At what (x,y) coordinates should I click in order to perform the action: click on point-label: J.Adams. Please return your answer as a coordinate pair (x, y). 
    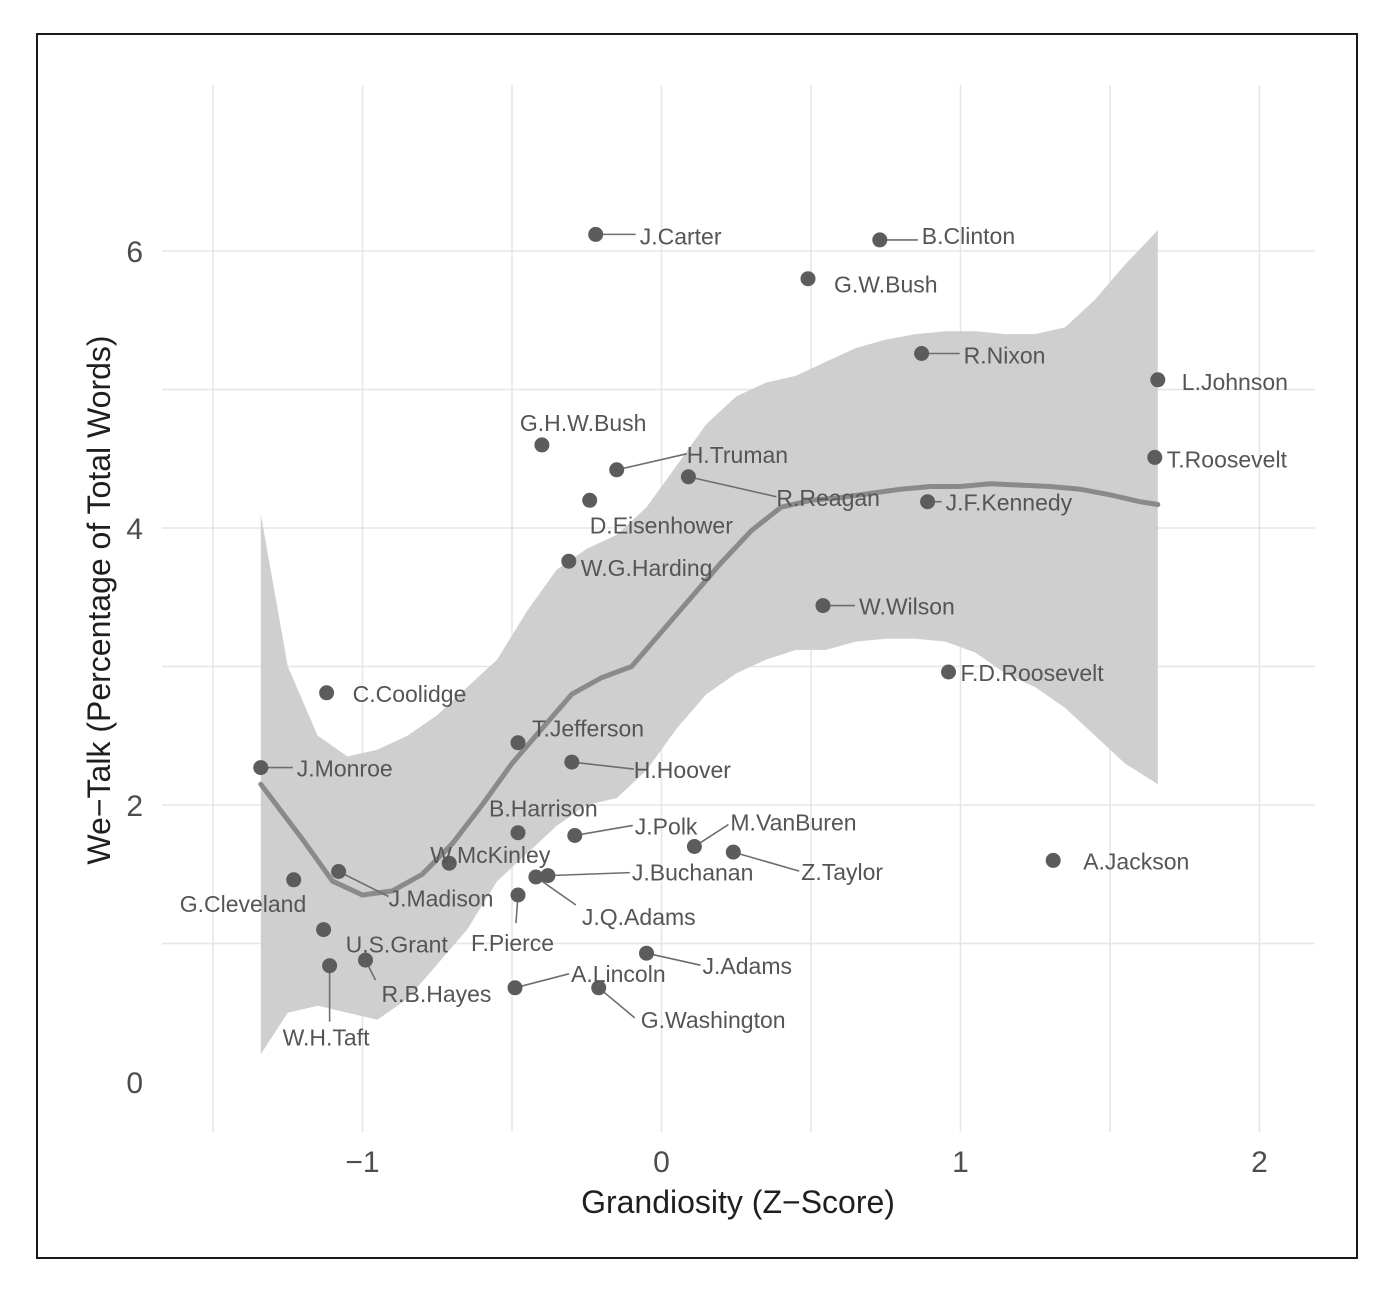
    Looking at the image, I should click on (747, 966).